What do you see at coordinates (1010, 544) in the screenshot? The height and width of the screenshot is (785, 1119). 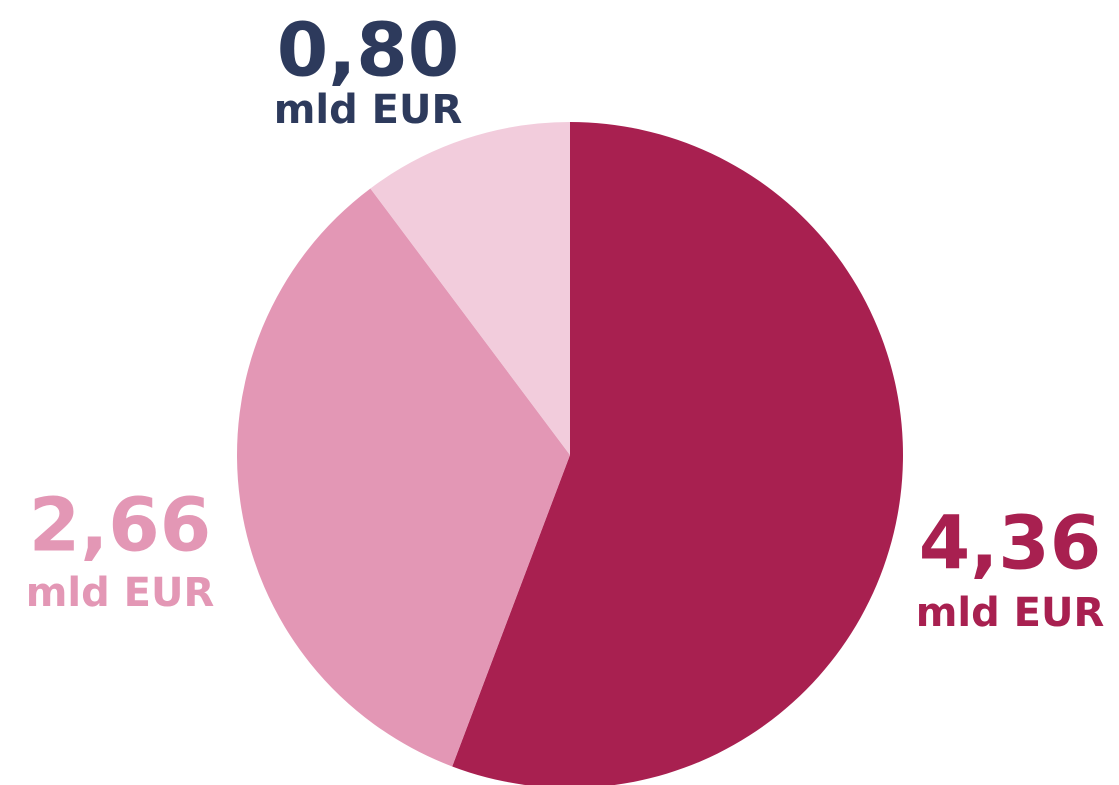 I see `value-label: 4,36` at bounding box center [1010, 544].